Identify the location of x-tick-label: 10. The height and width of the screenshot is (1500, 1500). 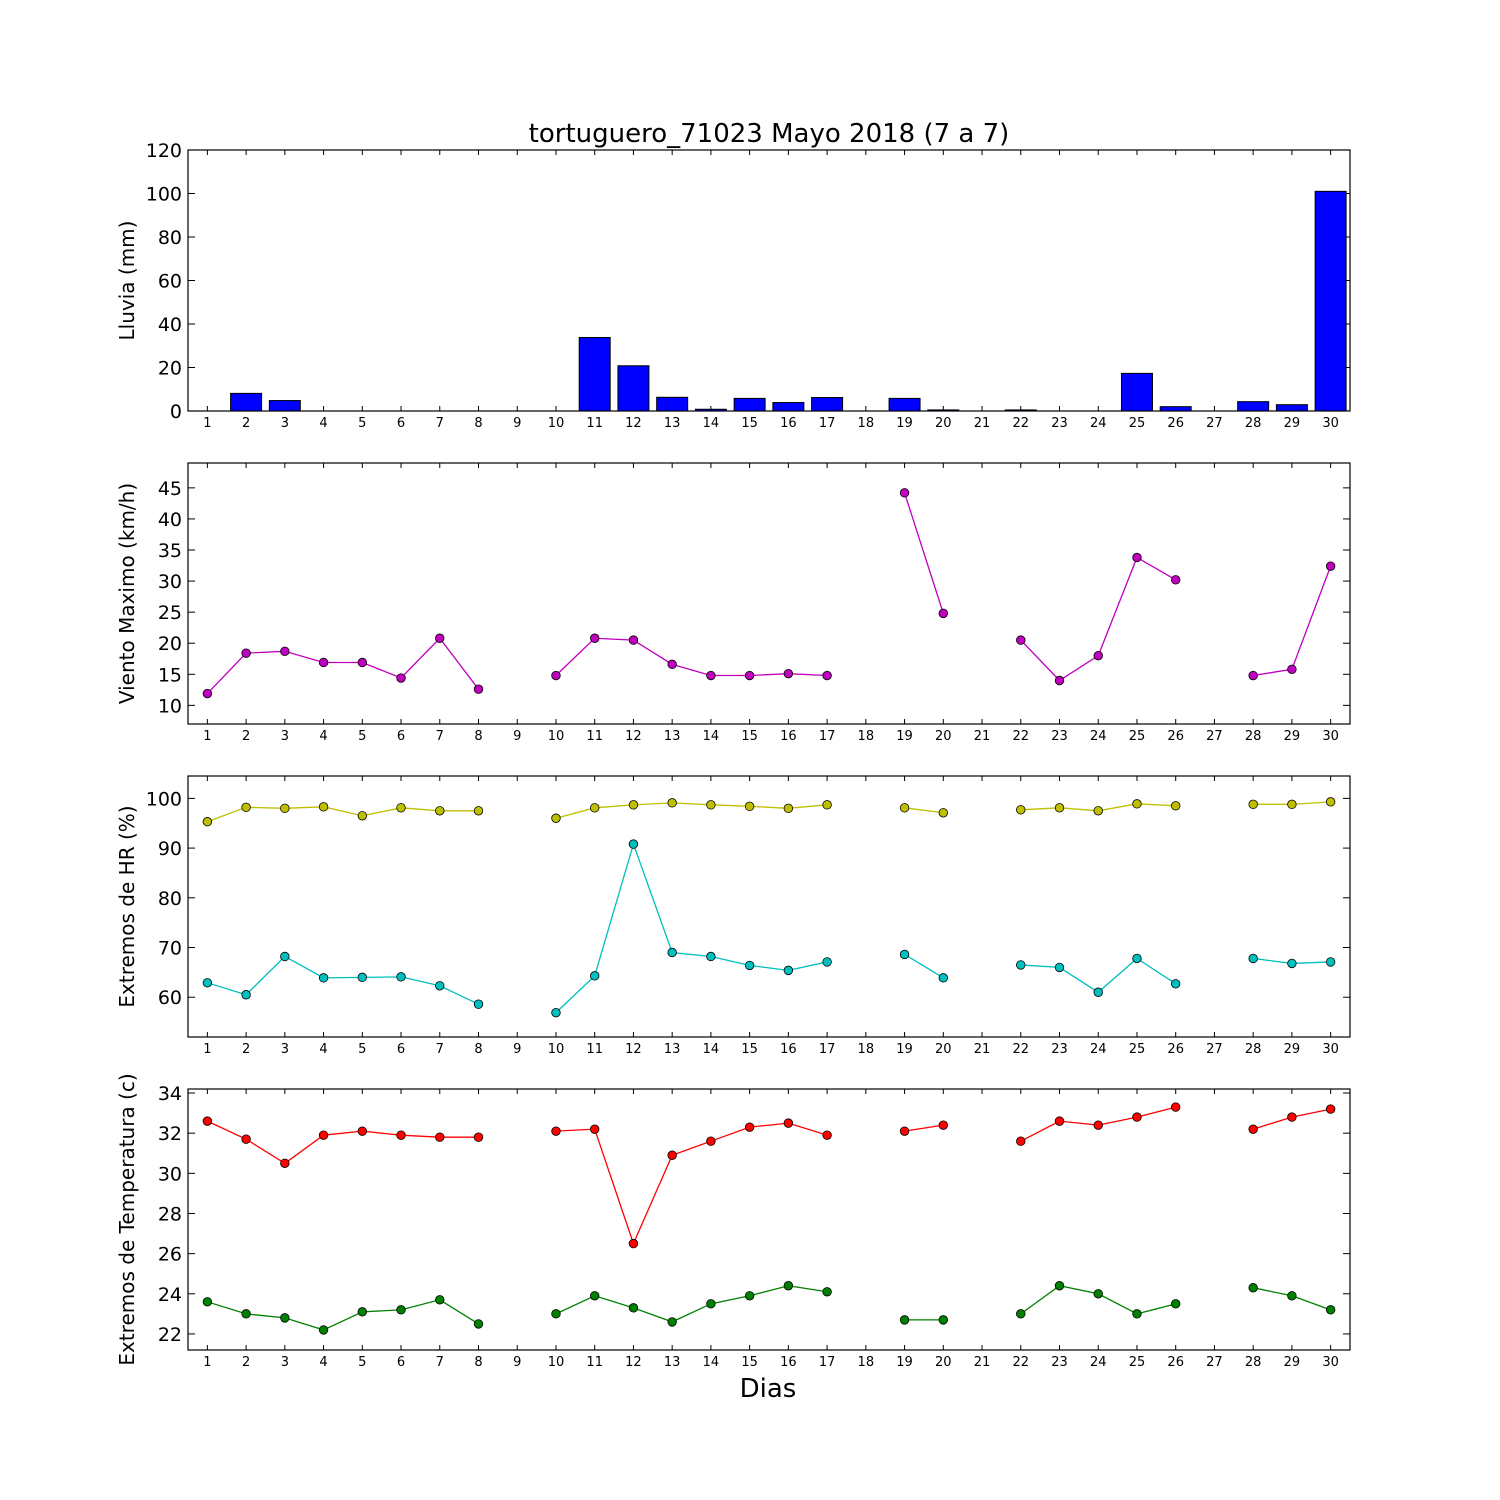
(556, 736).